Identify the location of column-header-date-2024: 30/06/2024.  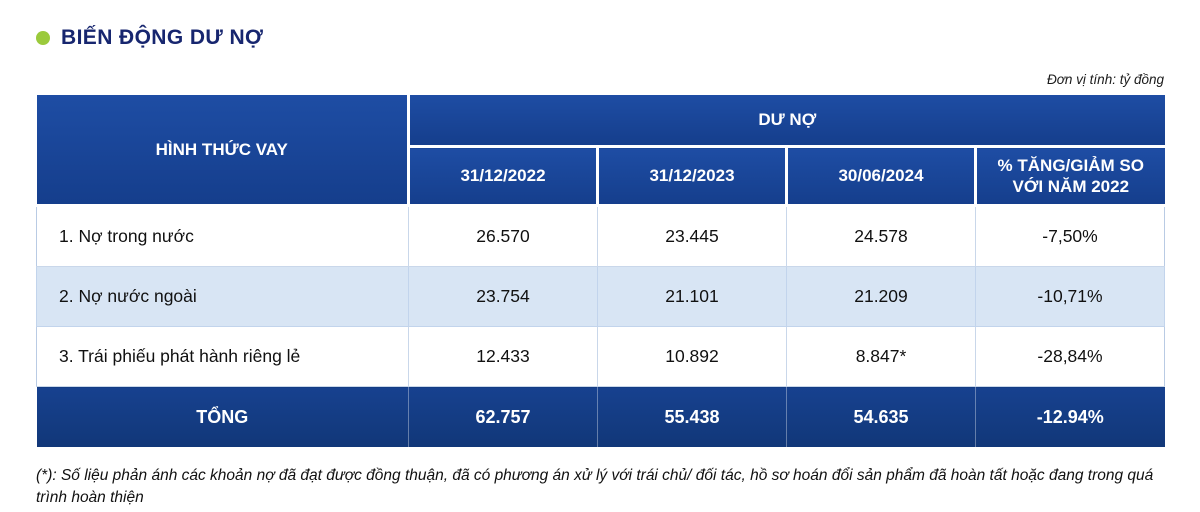
(881, 176).